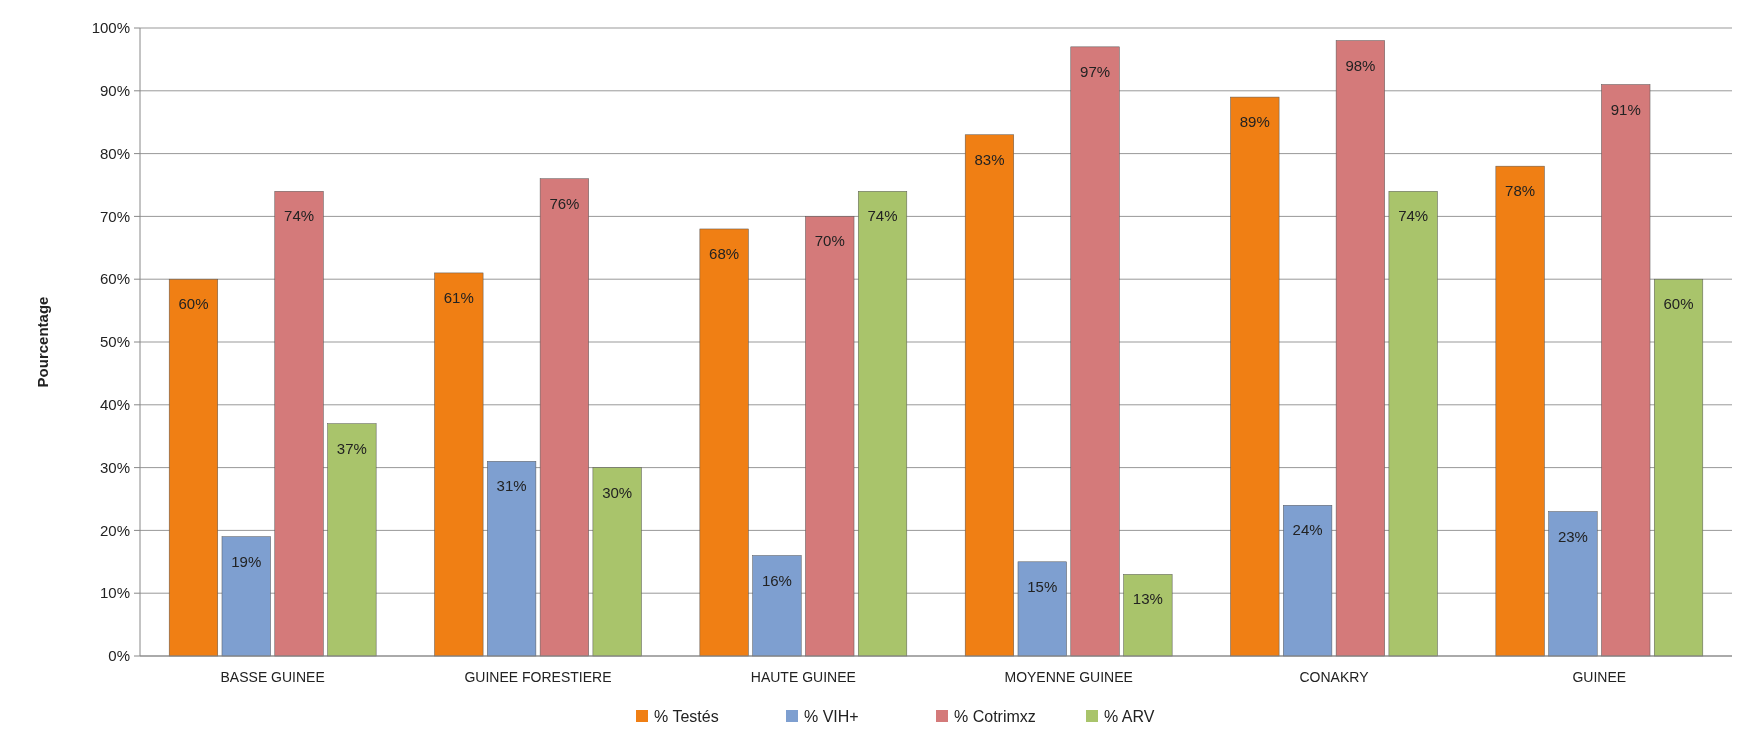 The image size is (1756, 742). What do you see at coordinates (776, 580) in the screenshot?
I see `data-label: 16%` at bounding box center [776, 580].